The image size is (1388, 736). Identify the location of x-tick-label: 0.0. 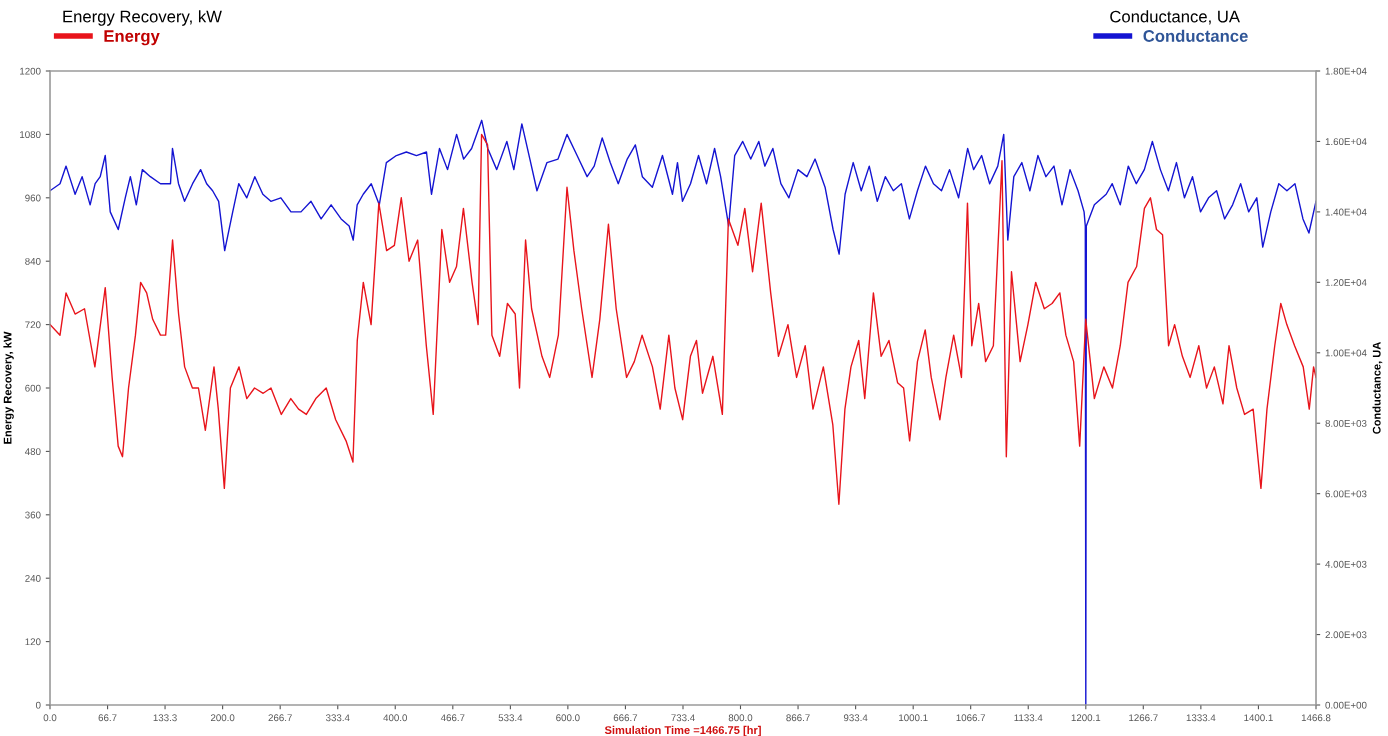
(50, 718).